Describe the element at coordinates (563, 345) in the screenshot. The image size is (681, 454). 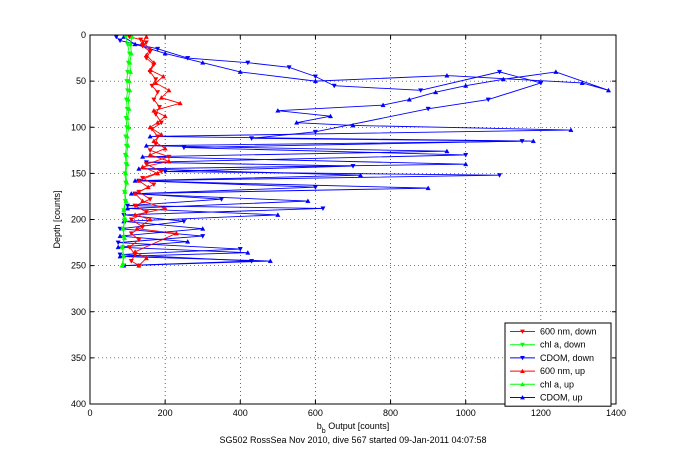
I see `legend-label: chl a, down` at that location.